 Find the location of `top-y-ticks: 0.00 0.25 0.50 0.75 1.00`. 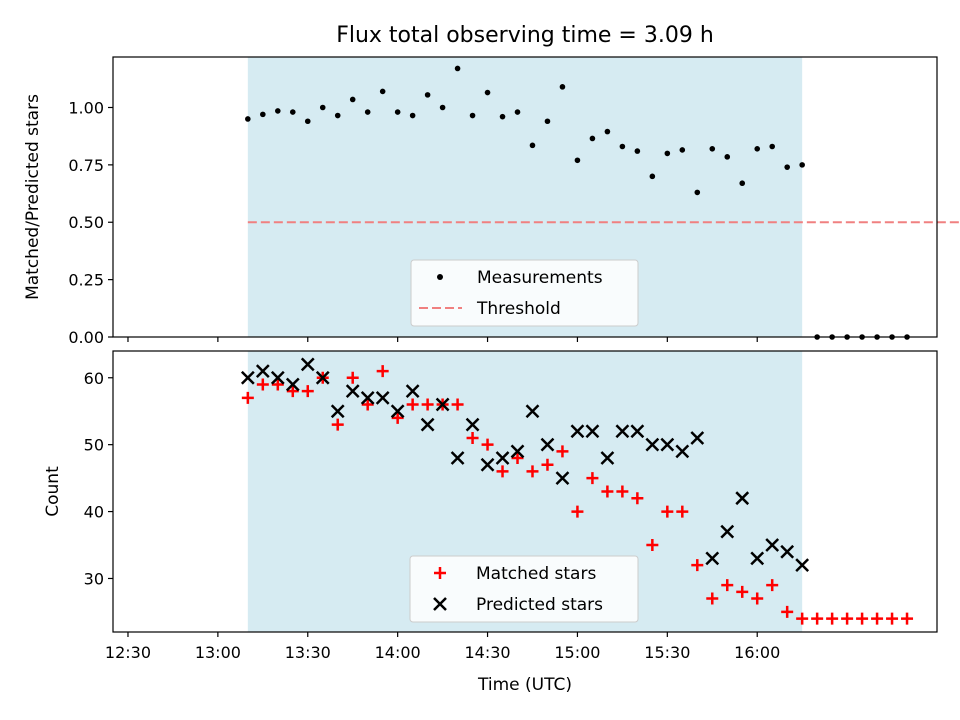

top-y-ticks: 0.00 0.25 0.50 0.75 1.00 is located at coordinates (90, 222).